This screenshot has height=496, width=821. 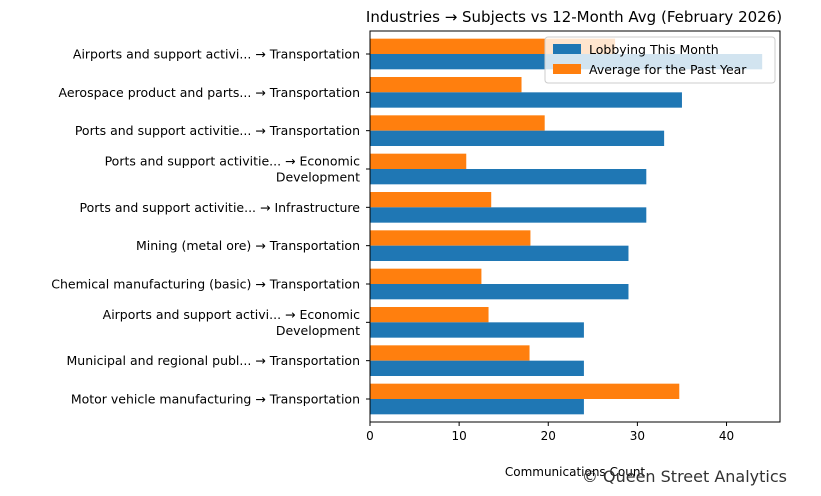 I want to click on x-tick-label: 40, so click(x=726, y=436).